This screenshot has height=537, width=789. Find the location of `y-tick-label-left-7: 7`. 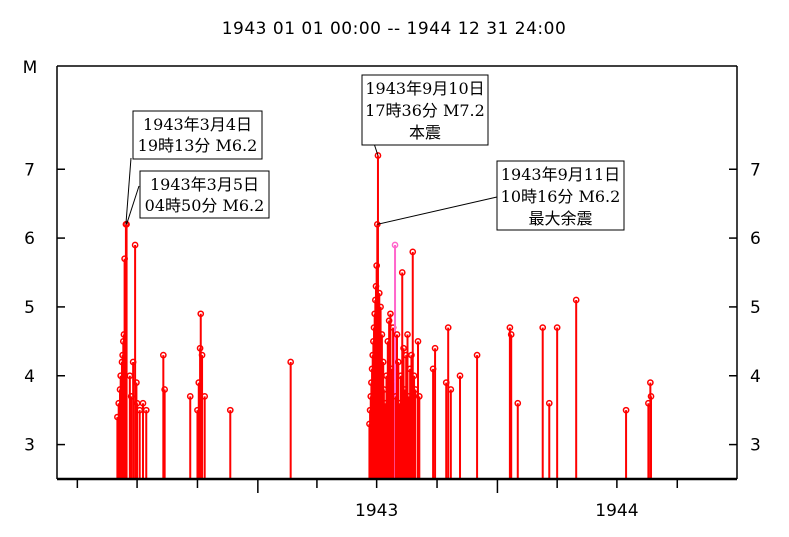

y-tick-label-left-7: 7 is located at coordinates (29, 170).